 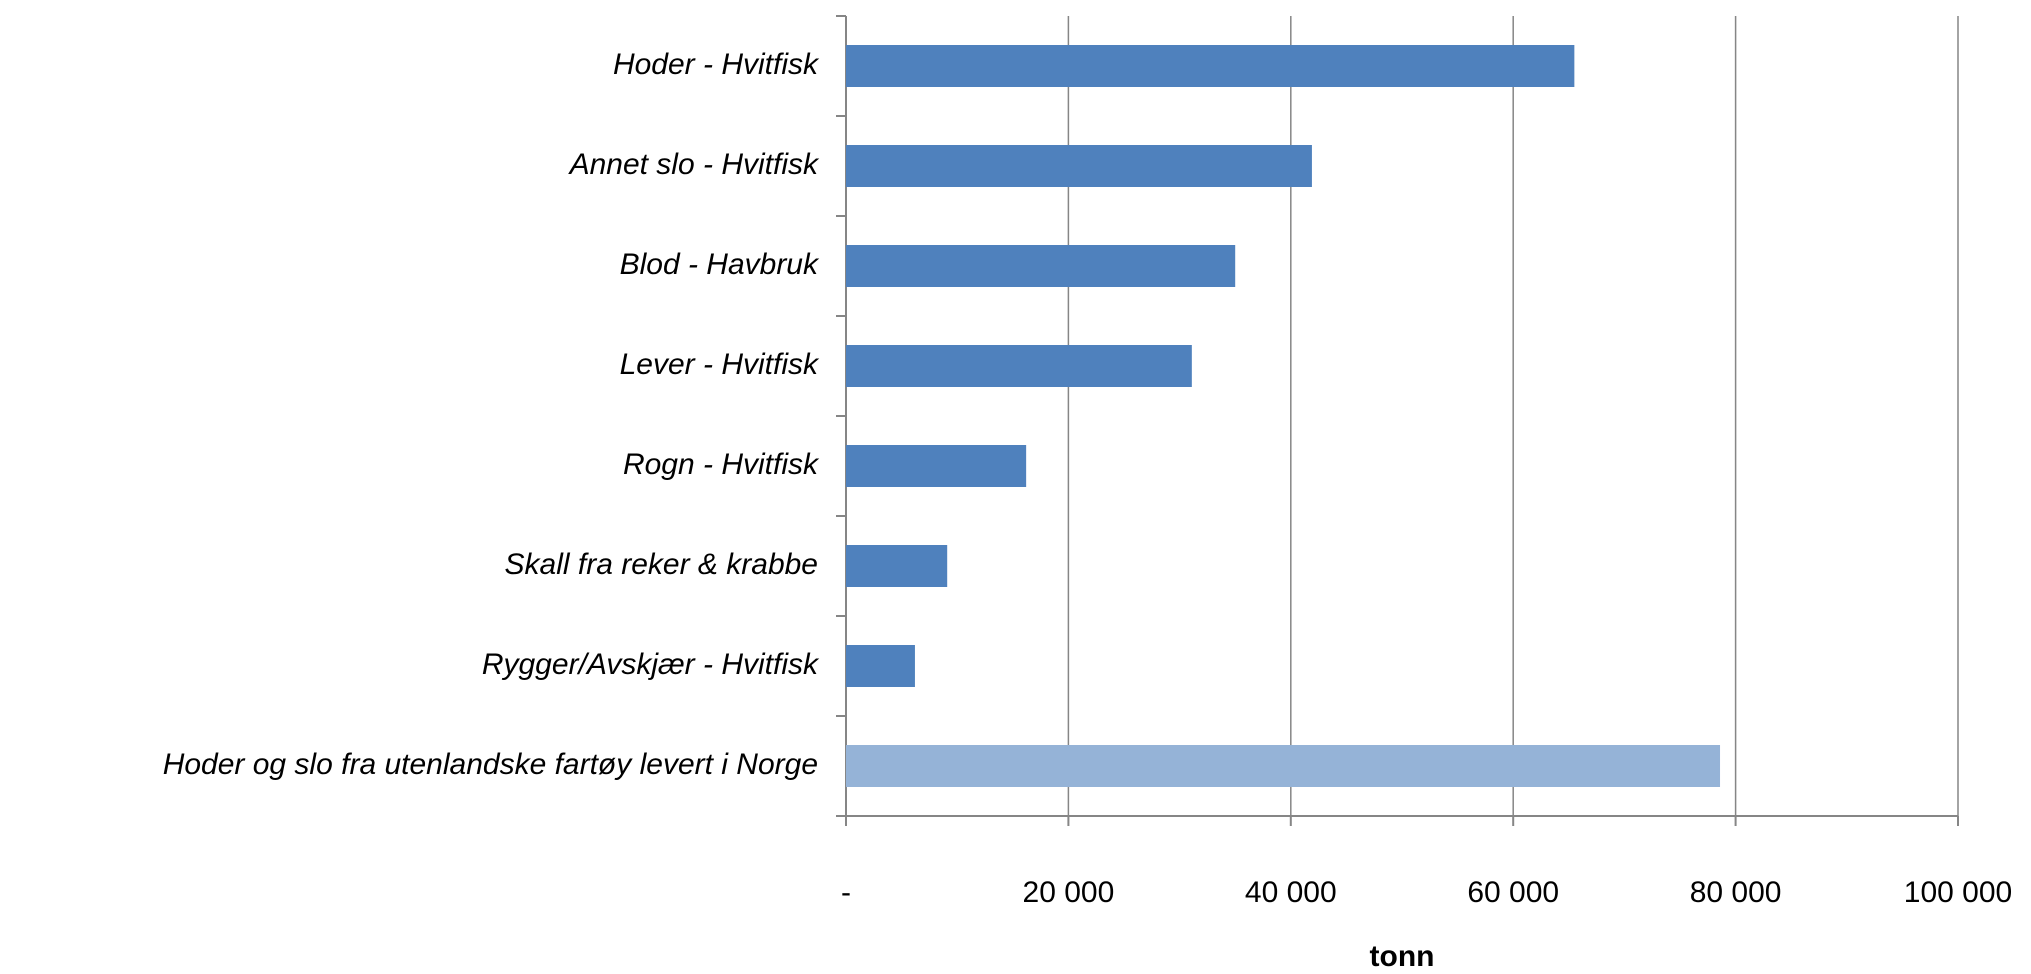 I want to click on y-tick-label: Skall fra reker & krabbe, so click(x=661, y=564).